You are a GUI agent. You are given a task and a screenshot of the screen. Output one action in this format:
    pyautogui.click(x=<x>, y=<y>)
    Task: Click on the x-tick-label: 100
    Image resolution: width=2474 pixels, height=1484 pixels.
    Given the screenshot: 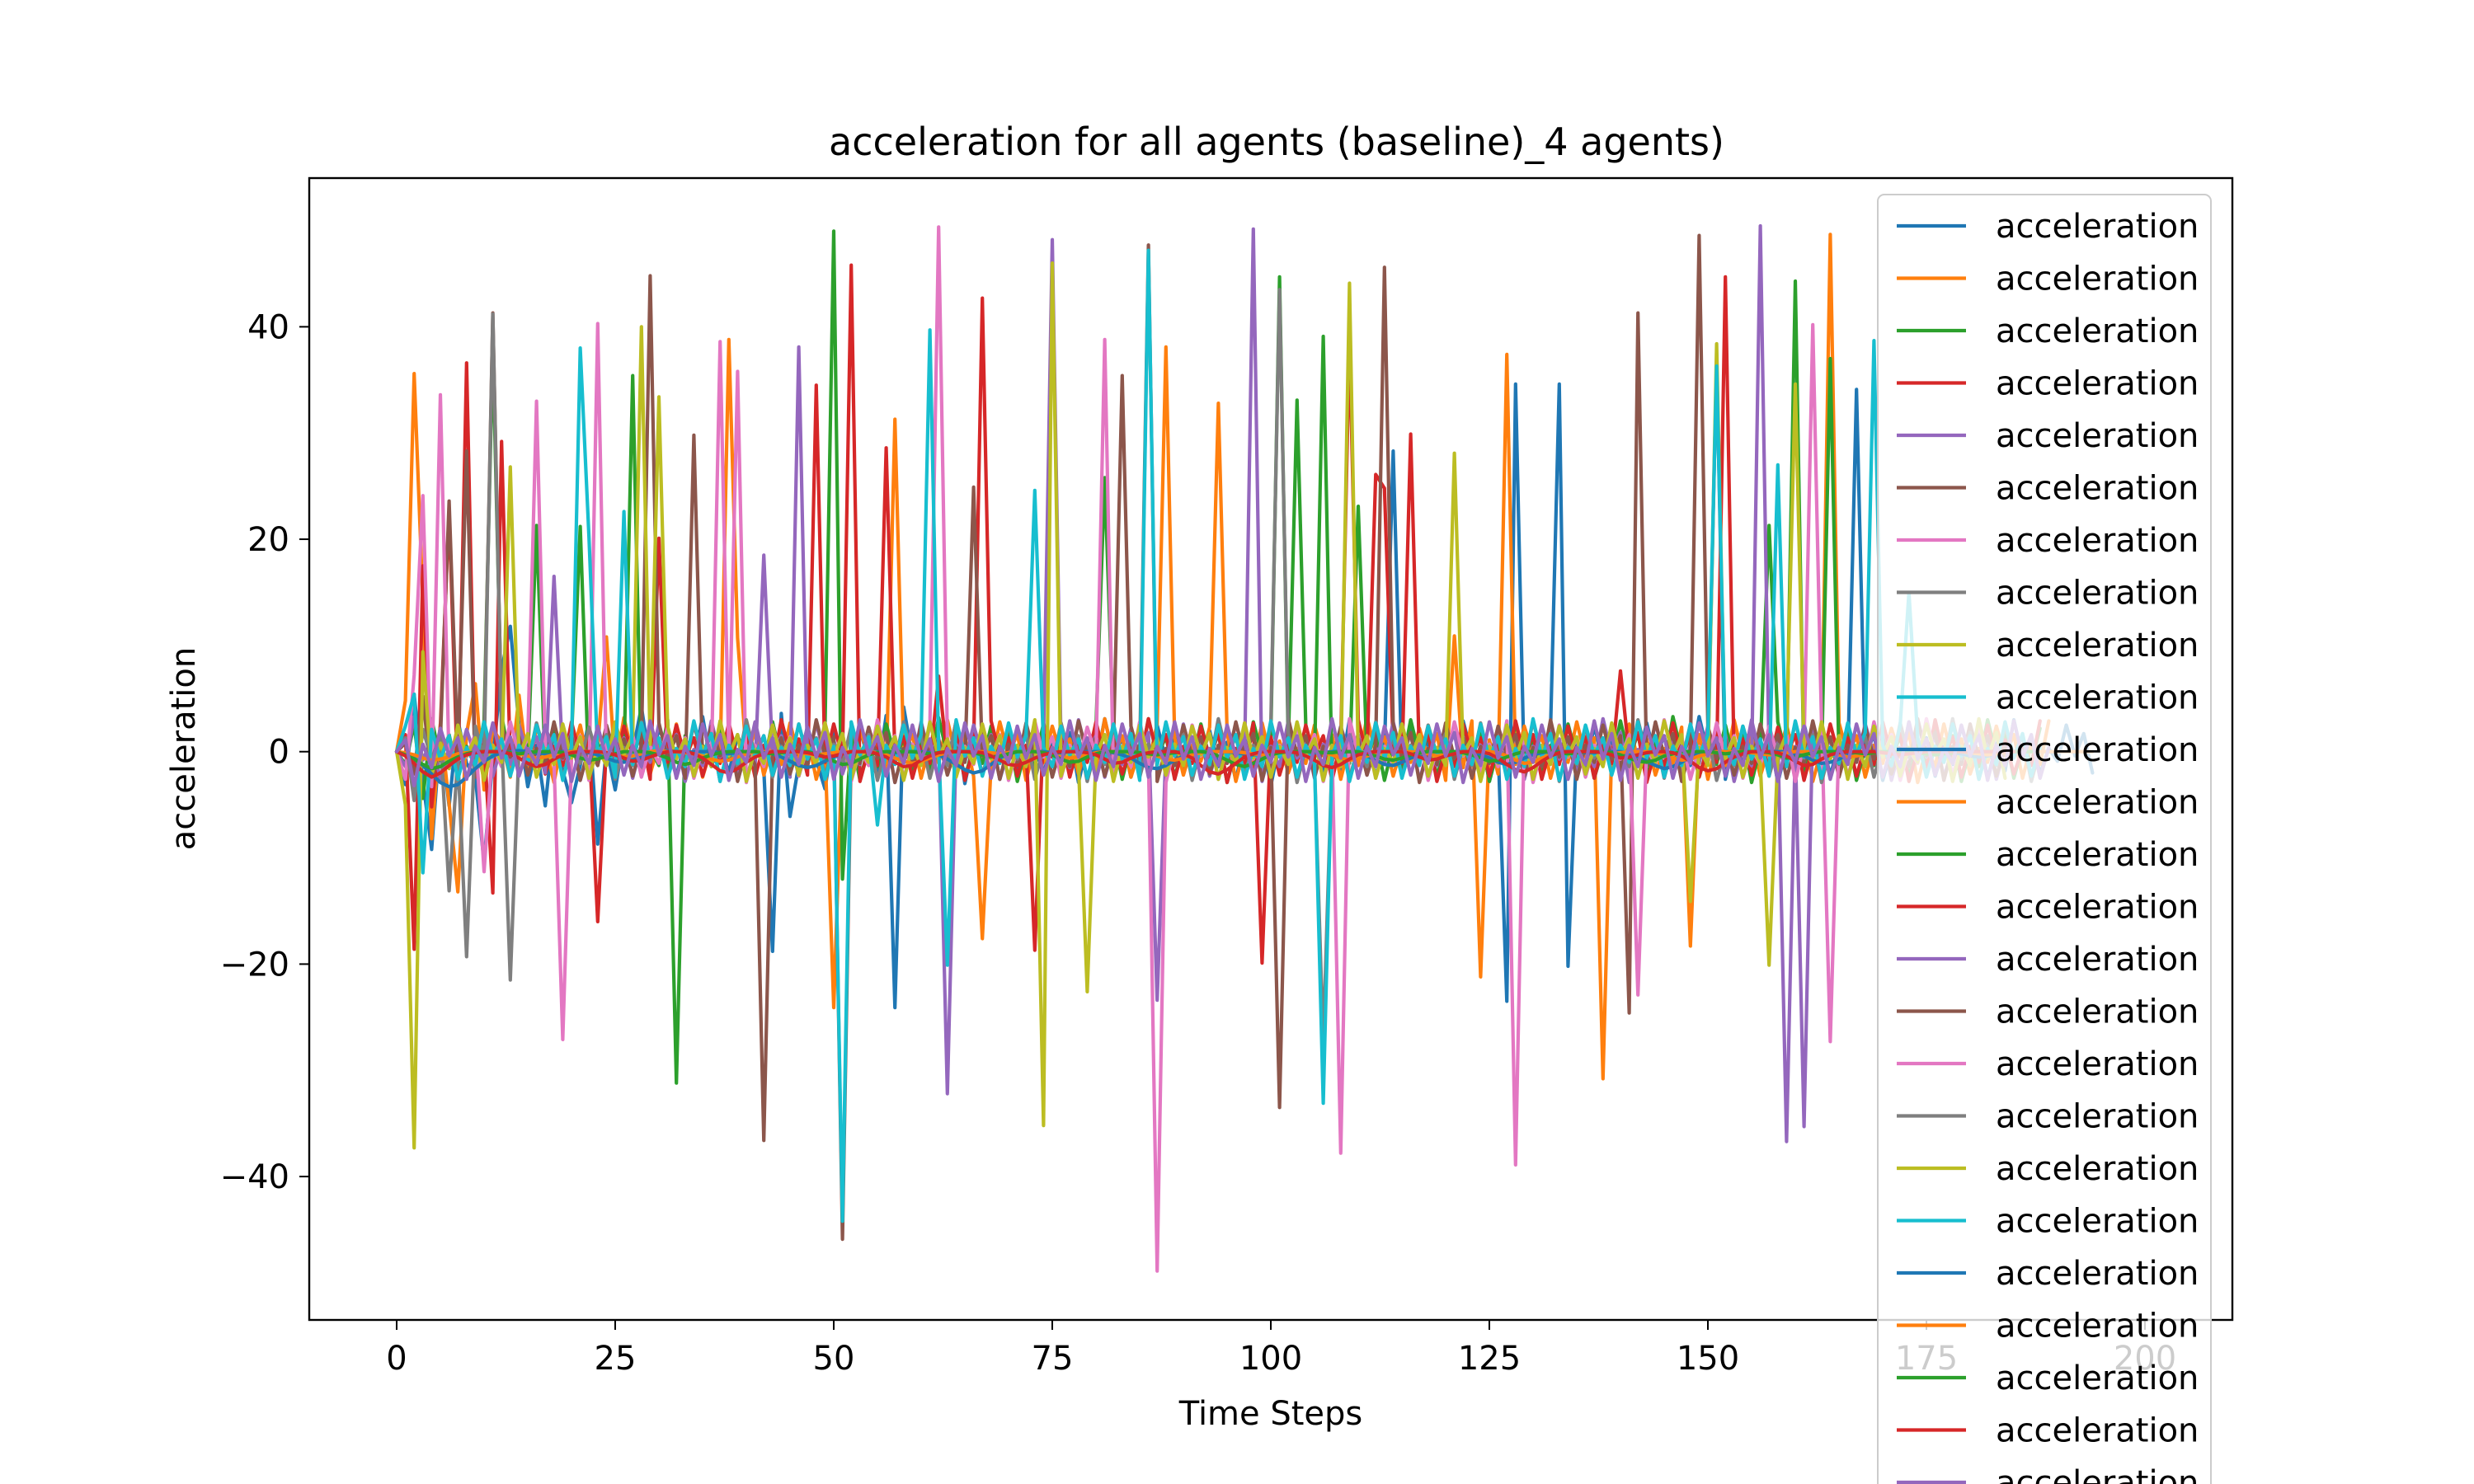 What is the action you would take?
    pyautogui.click(x=1270, y=1359)
    